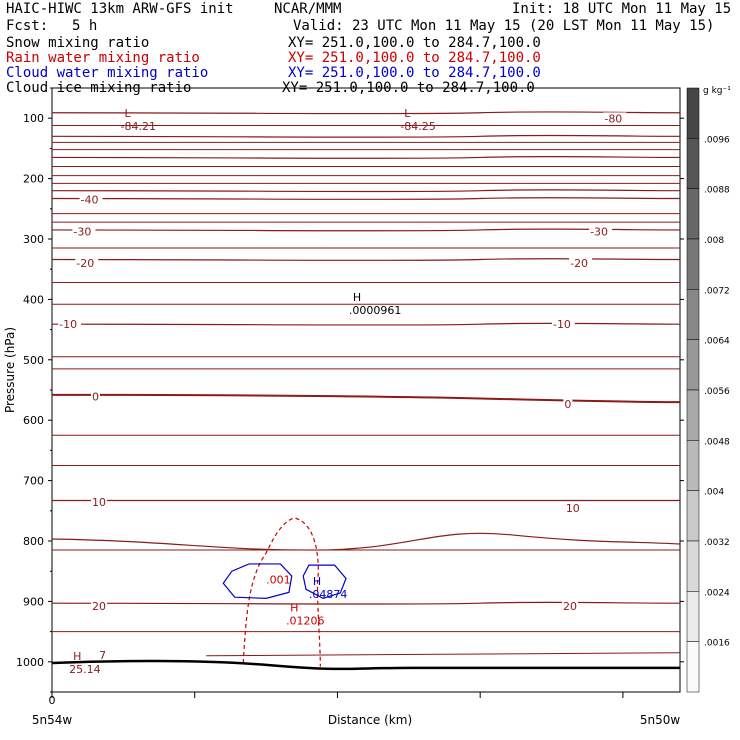 This screenshot has height=740, width=740. I want to click on y-tick-label-600: 600, so click(33, 420).